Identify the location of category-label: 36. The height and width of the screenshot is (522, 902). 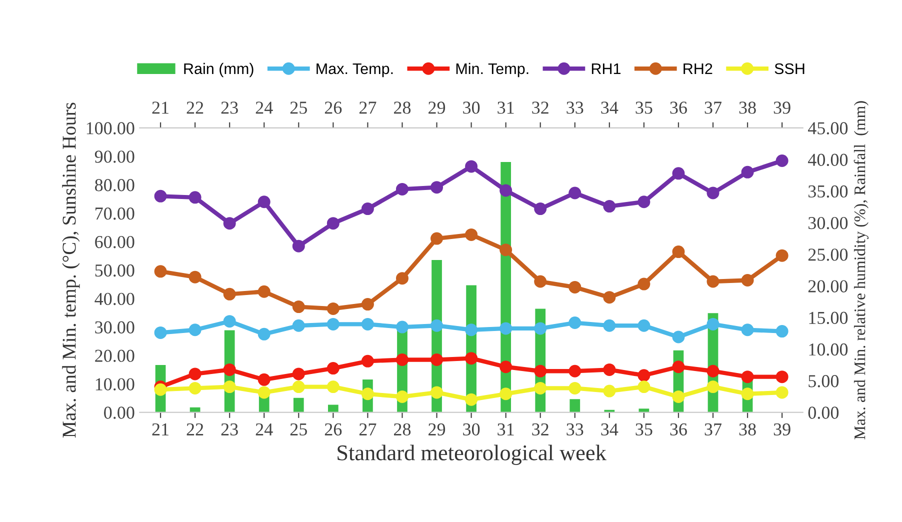
(678, 108).